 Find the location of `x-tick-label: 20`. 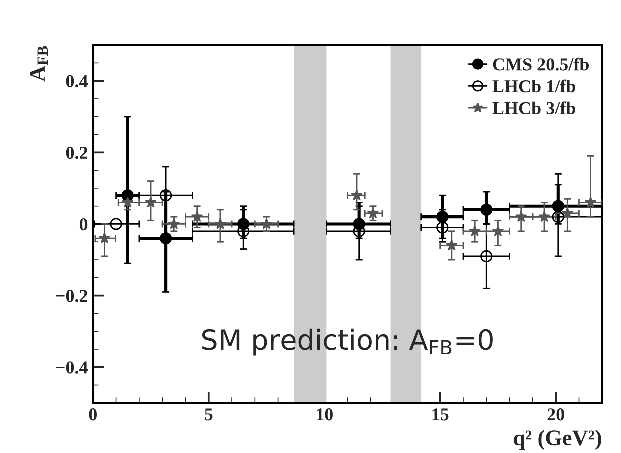

x-tick-label: 20 is located at coordinates (556, 414).